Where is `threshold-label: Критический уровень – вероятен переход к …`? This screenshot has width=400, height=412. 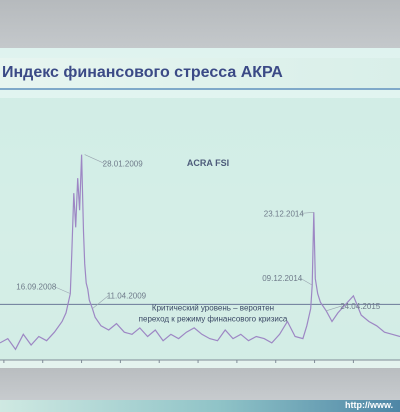 threshold-label: Критический уровень – вероятен переход к … is located at coordinates (213, 313).